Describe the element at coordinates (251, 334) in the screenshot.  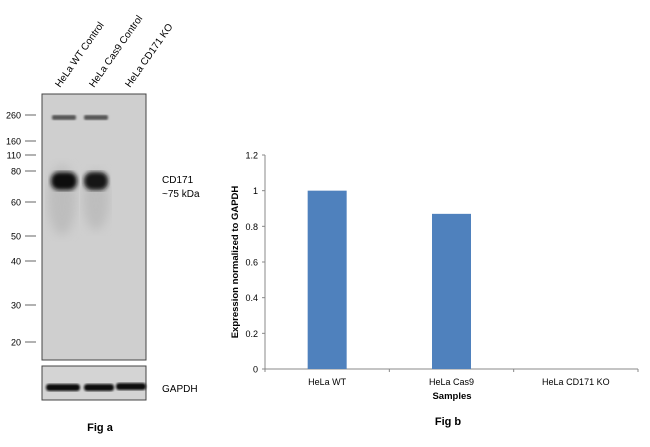
I see `y-tick-label: 0.2` at that location.